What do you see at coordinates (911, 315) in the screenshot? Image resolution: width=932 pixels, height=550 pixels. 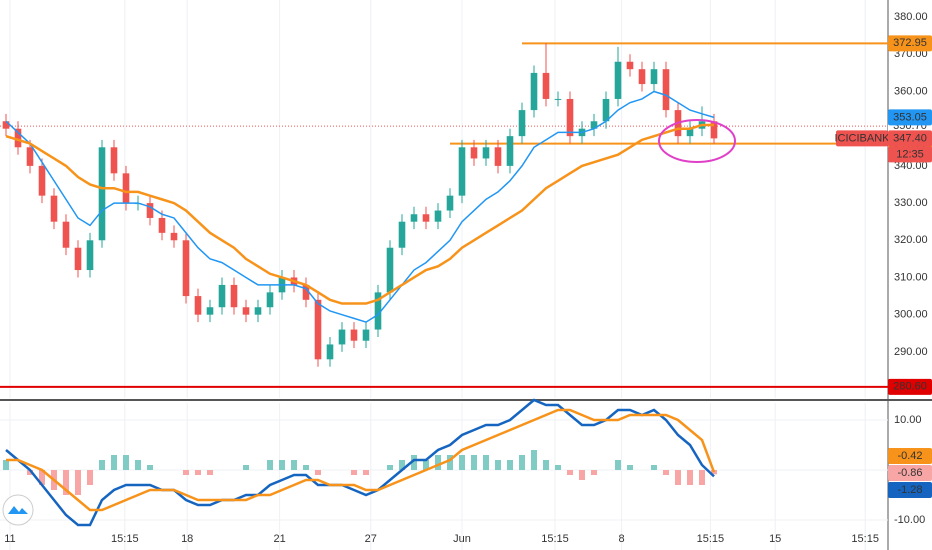 I see `y-tick-label: 300.00` at bounding box center [911, 315].